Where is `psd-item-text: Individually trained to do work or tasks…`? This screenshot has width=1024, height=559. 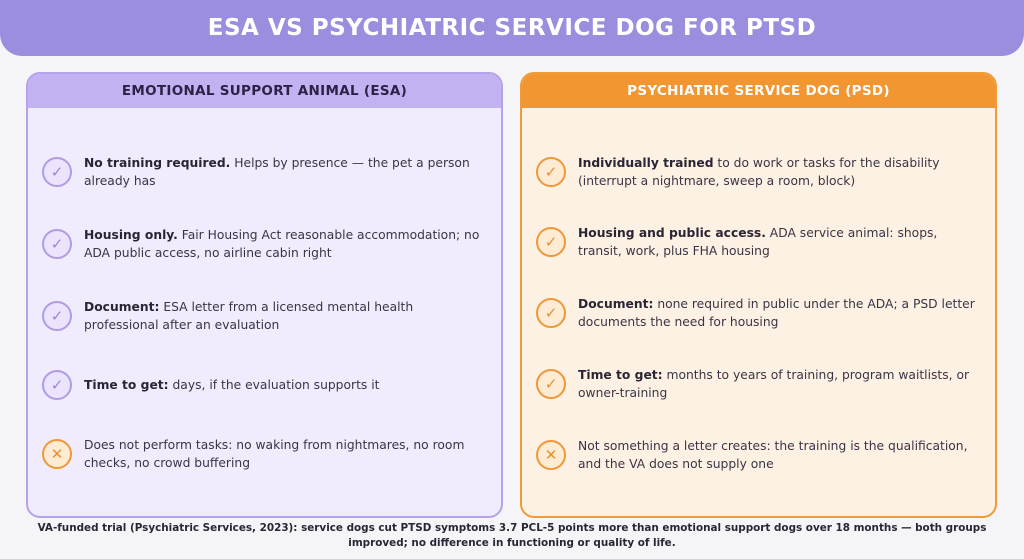
psd-item-text: Individually trained to do work or tasks… is located at coordinates (759, 172).